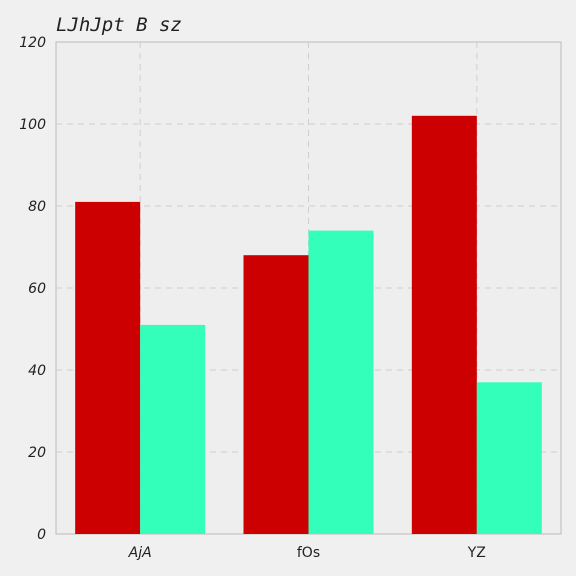 This screenshot has width=576, height=576. I want to click on x-tick-label: AjA, so click(140, 553).